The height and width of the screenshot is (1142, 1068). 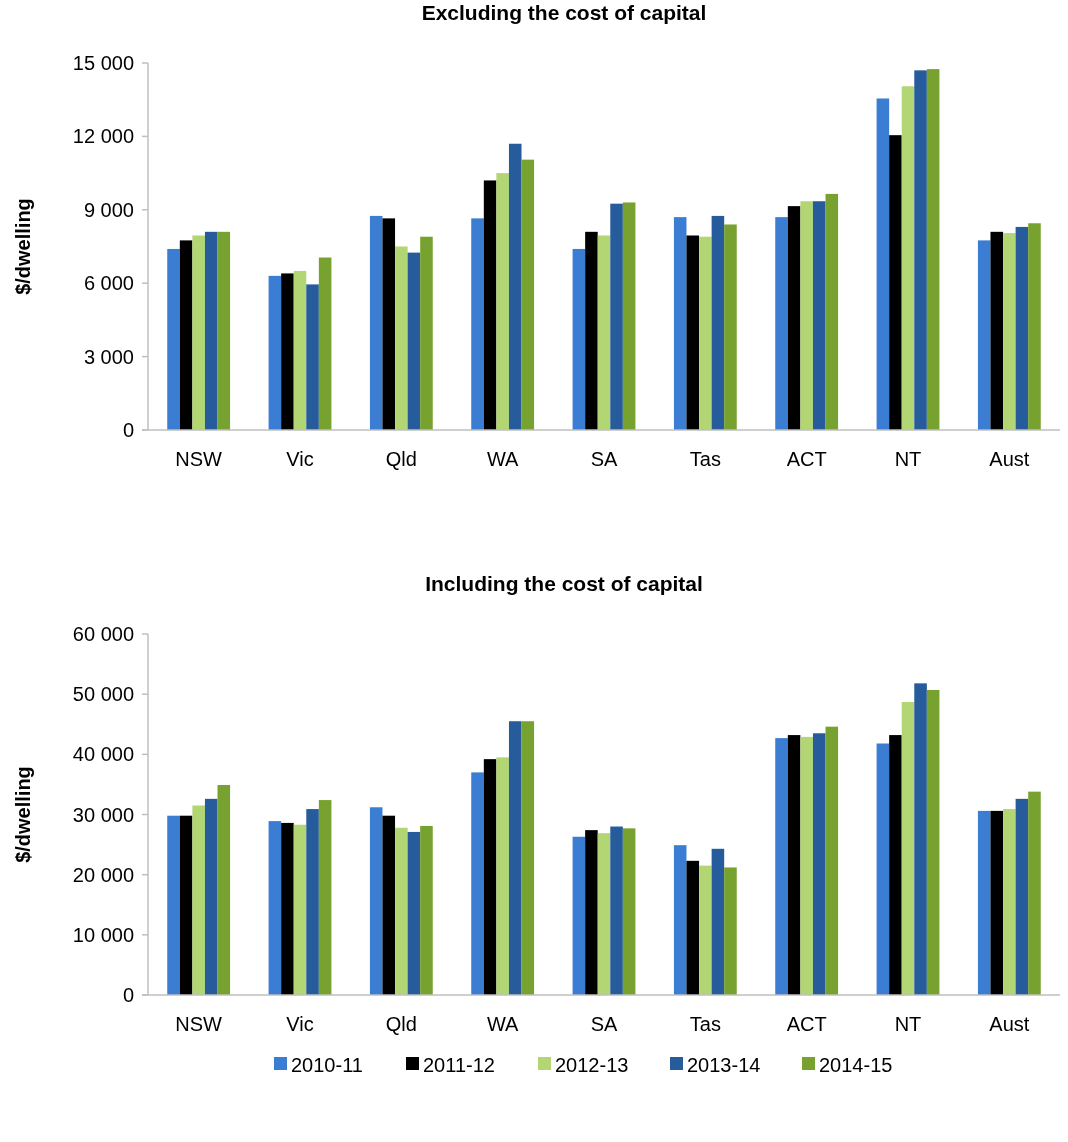 What do you see at coordinates (108, 356) in the screenshot?
I see `y-tick-label: 3 000` at bounding box center [108, 356].